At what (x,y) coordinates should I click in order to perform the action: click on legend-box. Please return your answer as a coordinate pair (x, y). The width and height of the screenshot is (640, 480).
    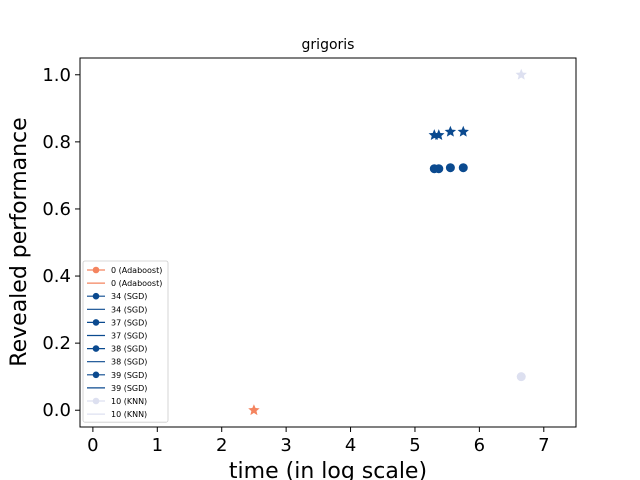
    Looking at the image, I should click on (125, 341).